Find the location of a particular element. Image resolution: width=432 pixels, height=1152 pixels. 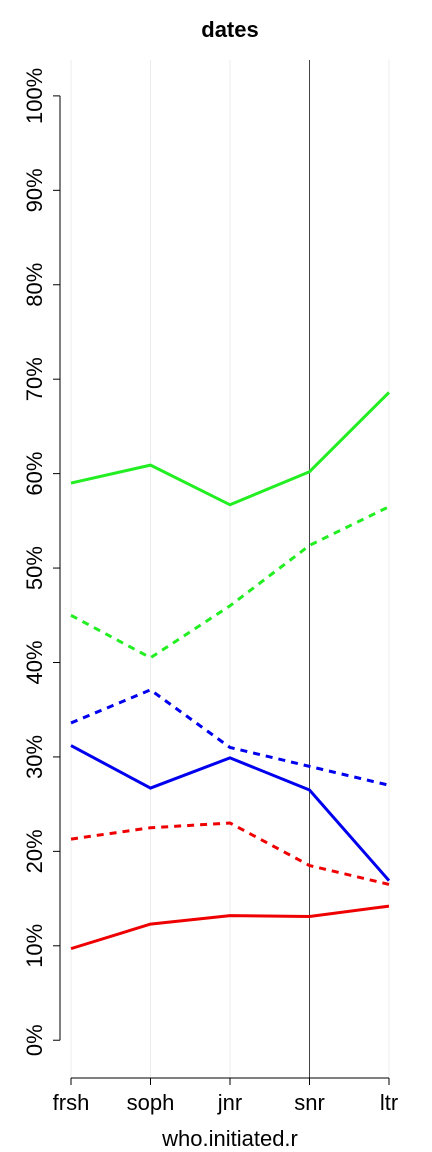

y-tick-label: 50% is located at coordinates (34, 568).